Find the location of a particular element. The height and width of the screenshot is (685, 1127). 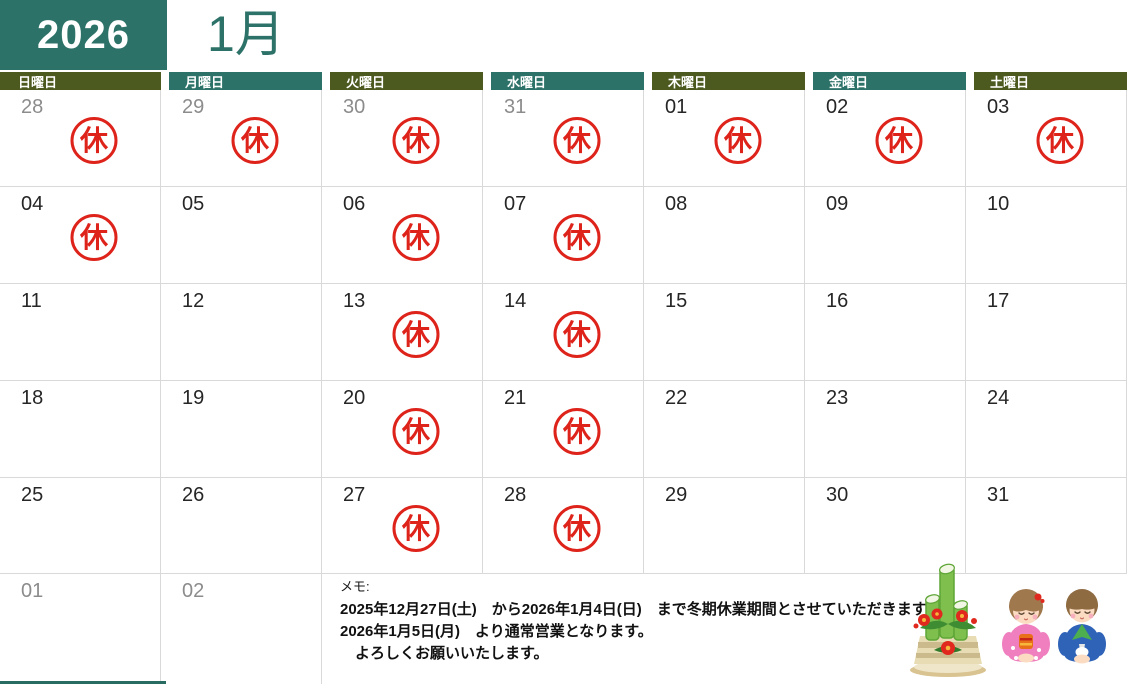

day-number: 08 is located at coordinates (676, 204).